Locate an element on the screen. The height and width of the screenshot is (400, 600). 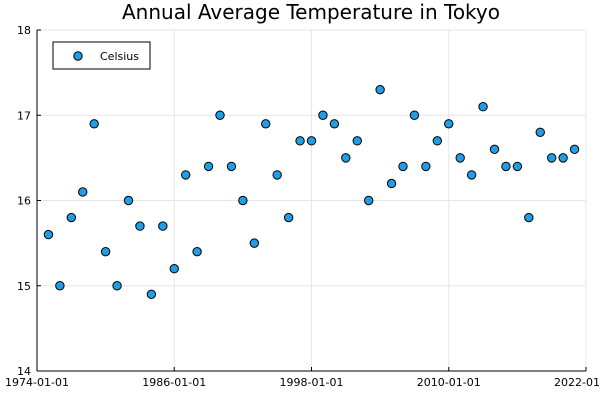
x-tick-label: 1998-01-01 is located at coordinates (312, 382).